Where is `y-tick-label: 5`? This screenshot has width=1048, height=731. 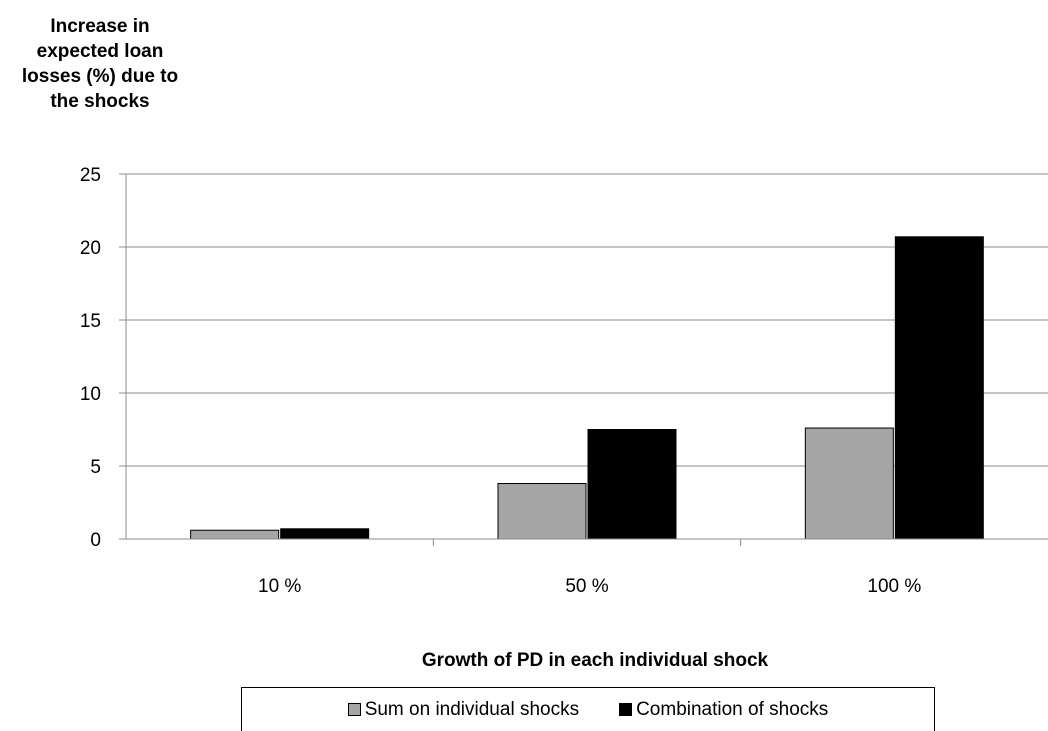
y-tick-label: 5 is located at coordinates (95, 467).